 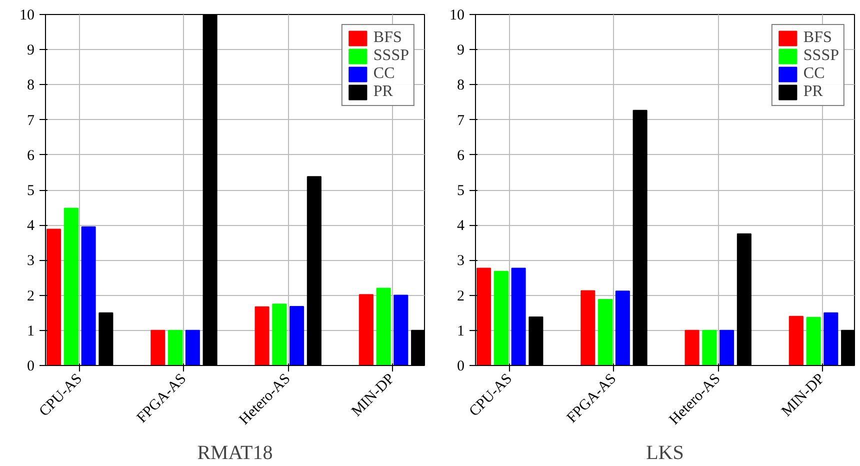 I want to click on x-axis-title: RMAT18, so click(x=235, y=453).